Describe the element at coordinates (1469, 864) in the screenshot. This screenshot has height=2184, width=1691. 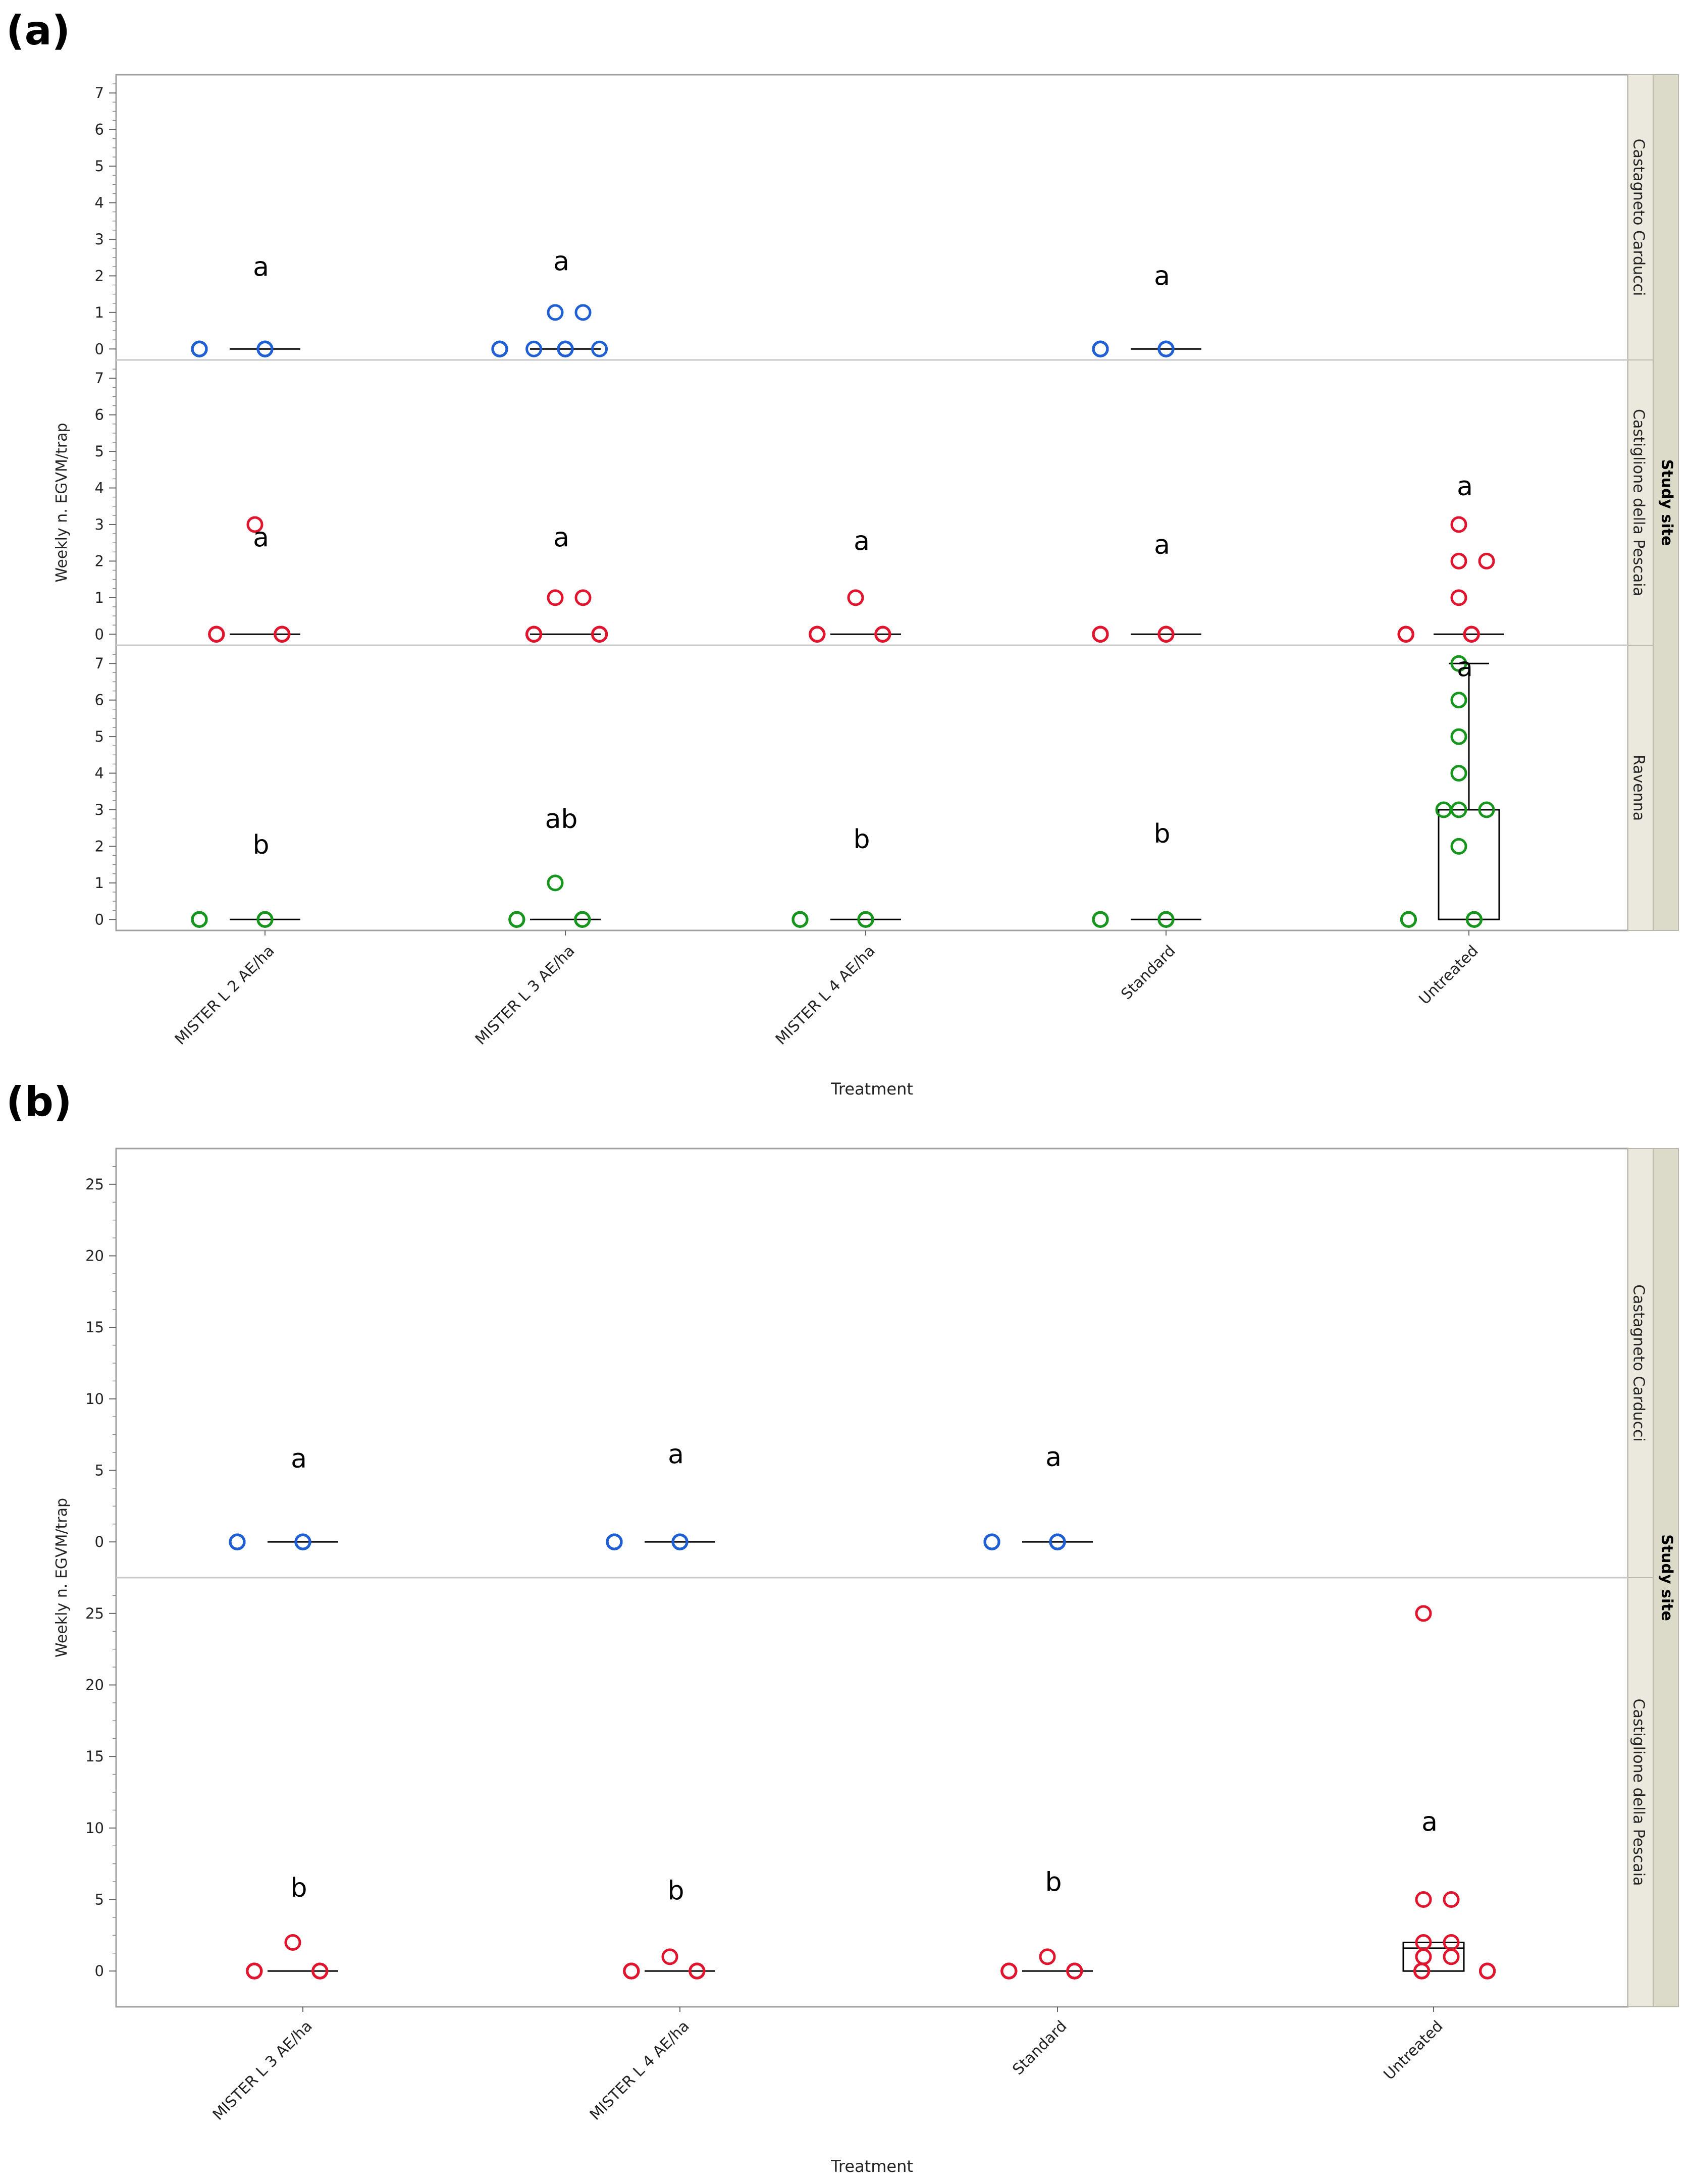
I see `box` at that location.